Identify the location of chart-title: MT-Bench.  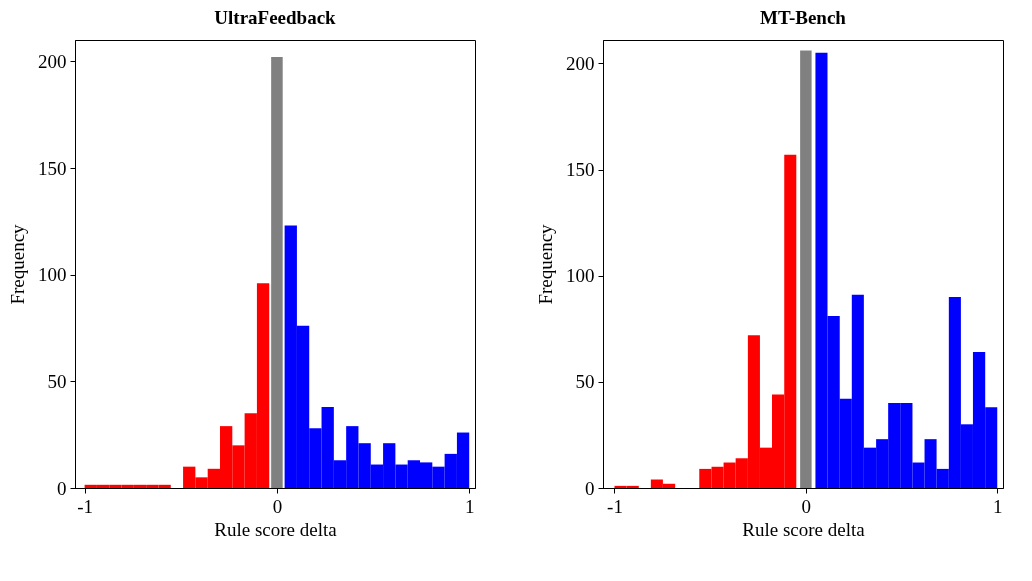
(803, 17).